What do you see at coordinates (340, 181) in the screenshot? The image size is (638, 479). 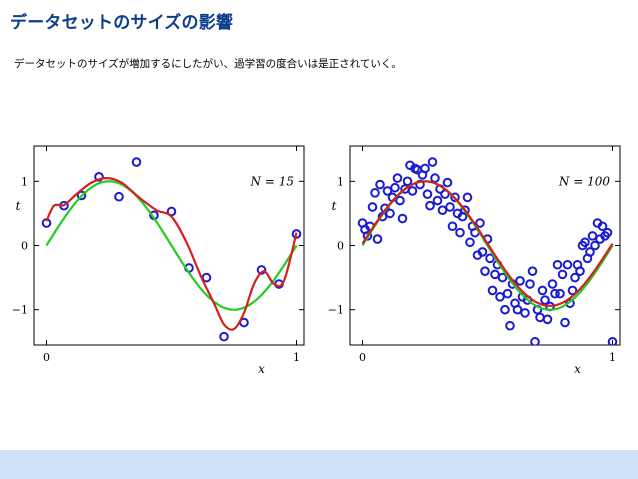 I see `chart1-ytick-label: 1` at bounding box center [340, 181].